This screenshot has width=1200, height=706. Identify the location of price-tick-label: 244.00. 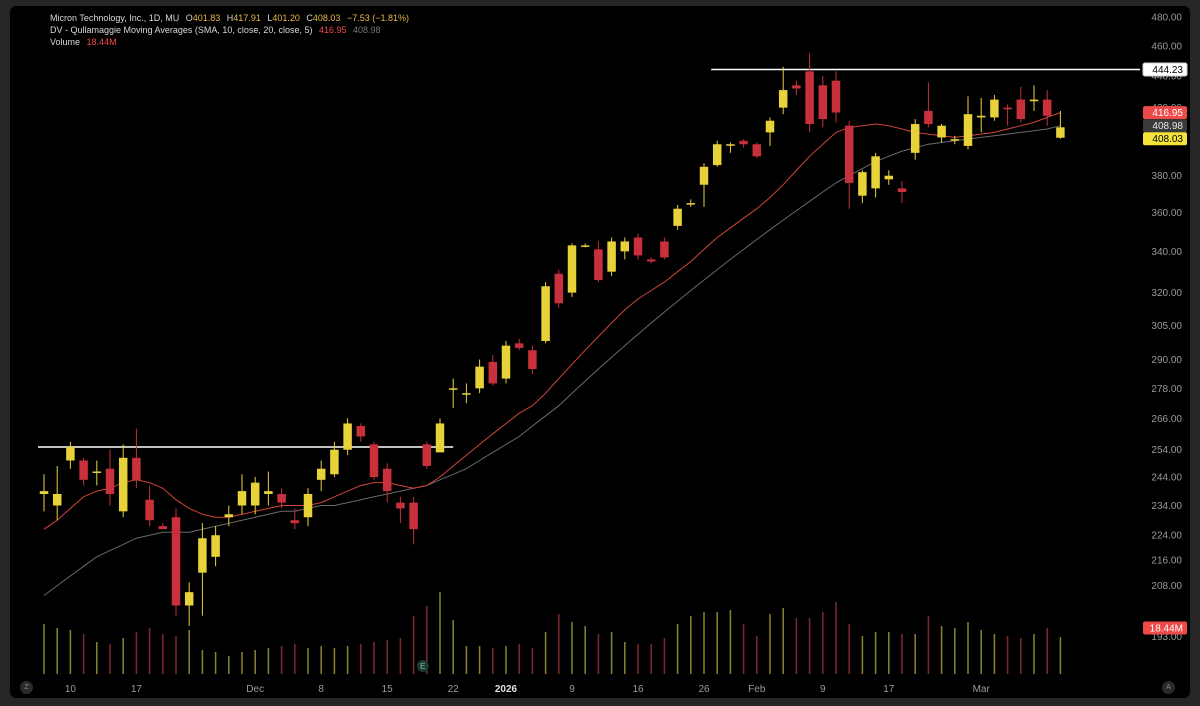
(1166, 478).